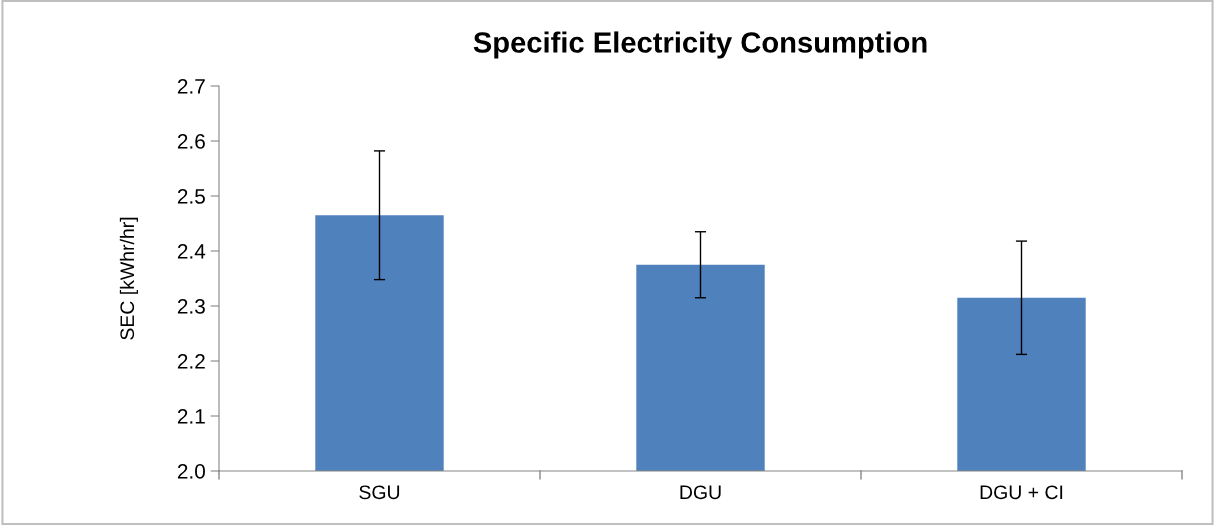 The width and height of the screenshot is (1215, 525). What do you see at coordinates (700, 45) in the screenshot?
I see `chart-title: Specific Electricity Consumption` at bounding box center [700, 45].